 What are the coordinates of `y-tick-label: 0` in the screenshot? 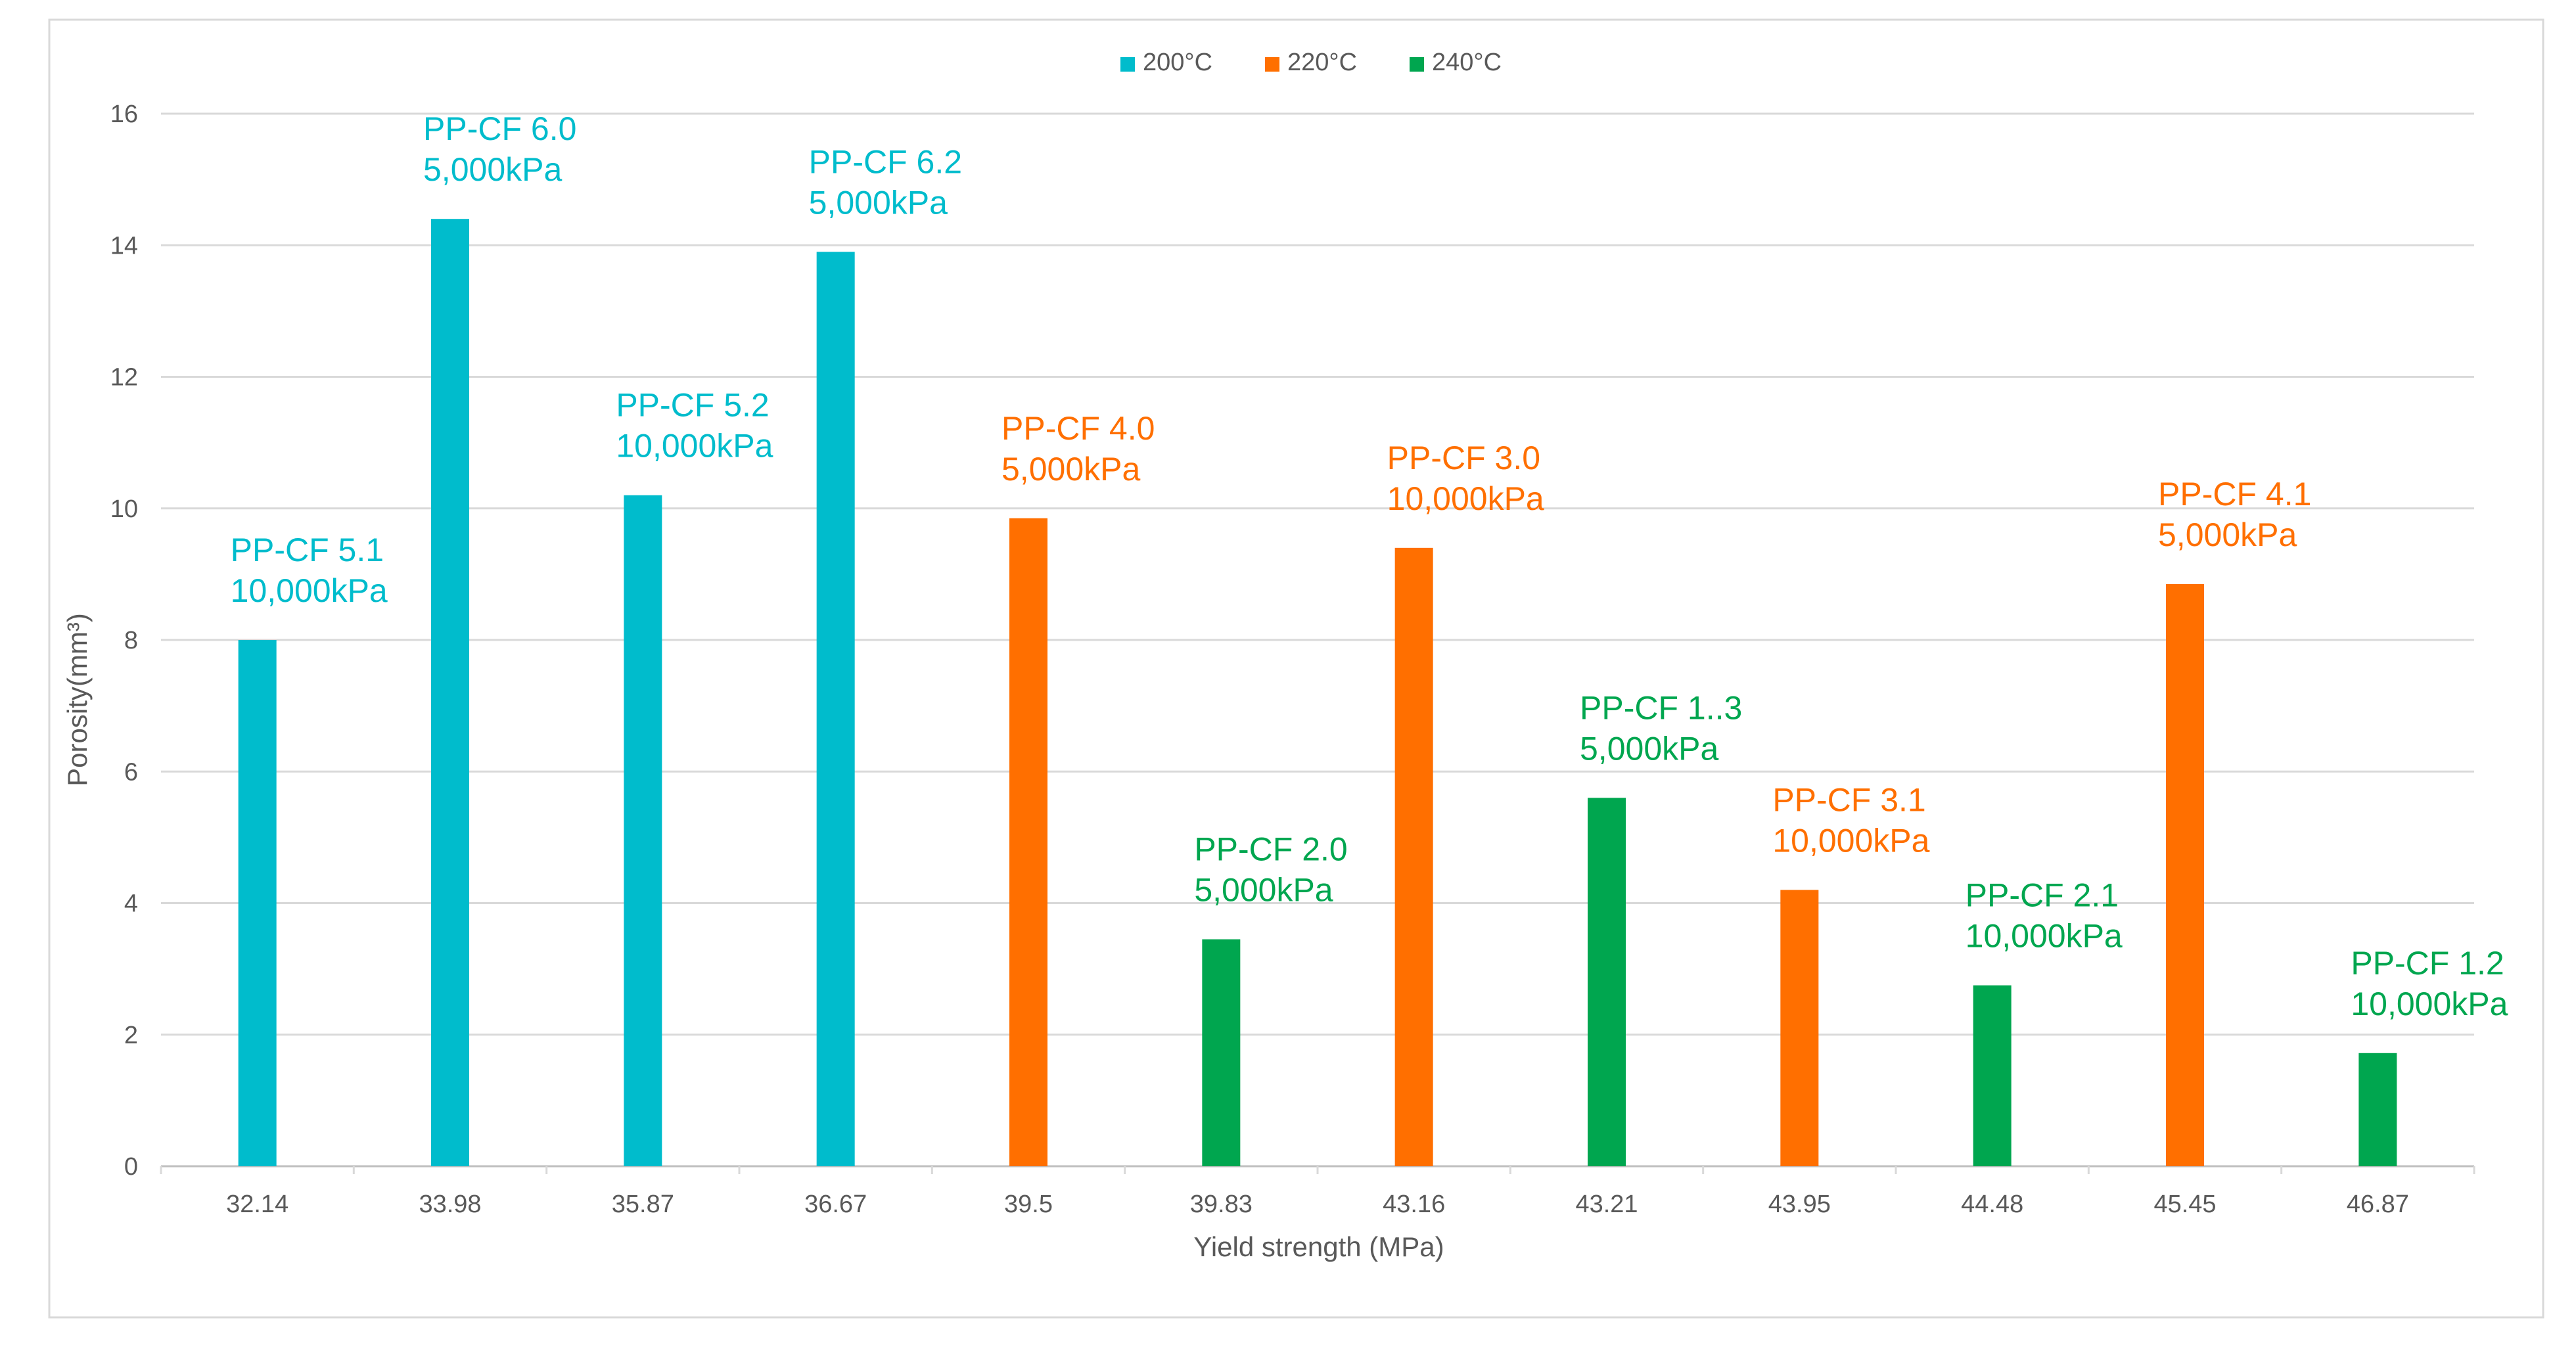 It's located at (131, 1167).